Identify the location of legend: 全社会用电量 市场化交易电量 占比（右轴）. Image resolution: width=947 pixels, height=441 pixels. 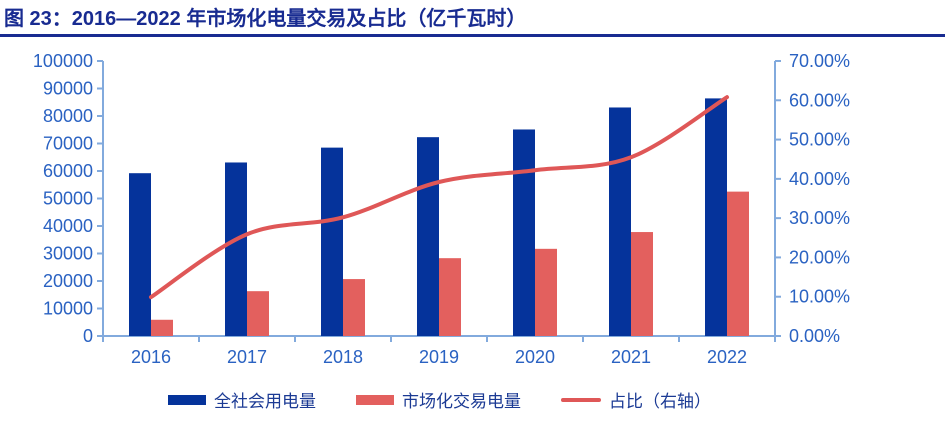
(473, 399).